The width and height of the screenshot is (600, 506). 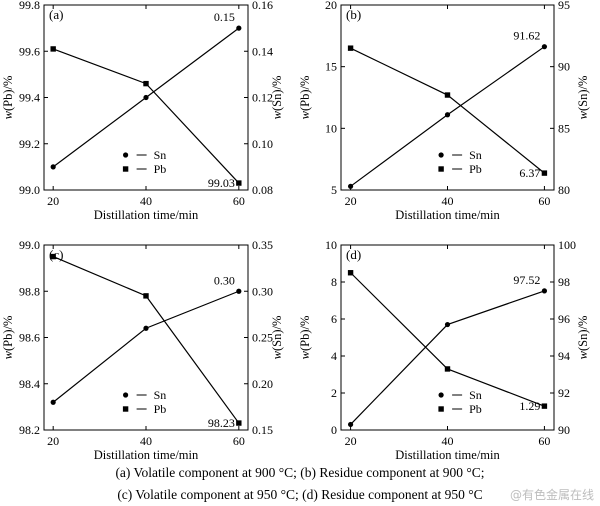 I want to click on data-label: 98.23, so click(x=221, y=423).